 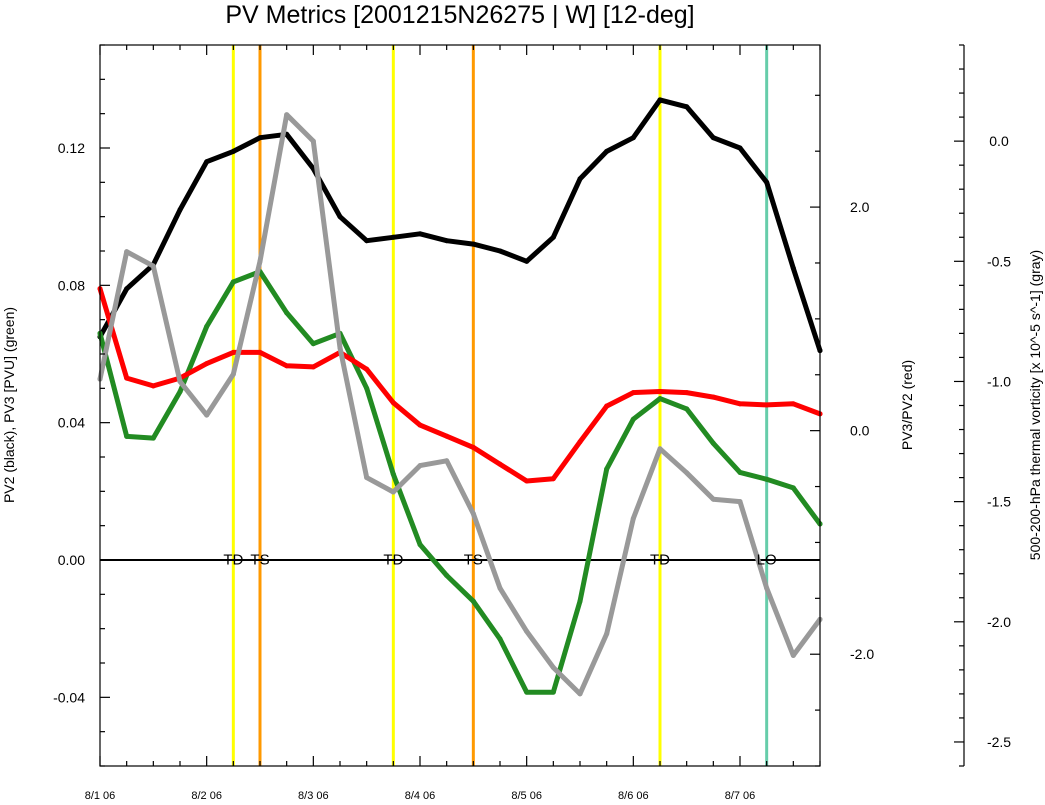 I want to click on left-tick-label-4: -0.04, so click(x=69, y=697).